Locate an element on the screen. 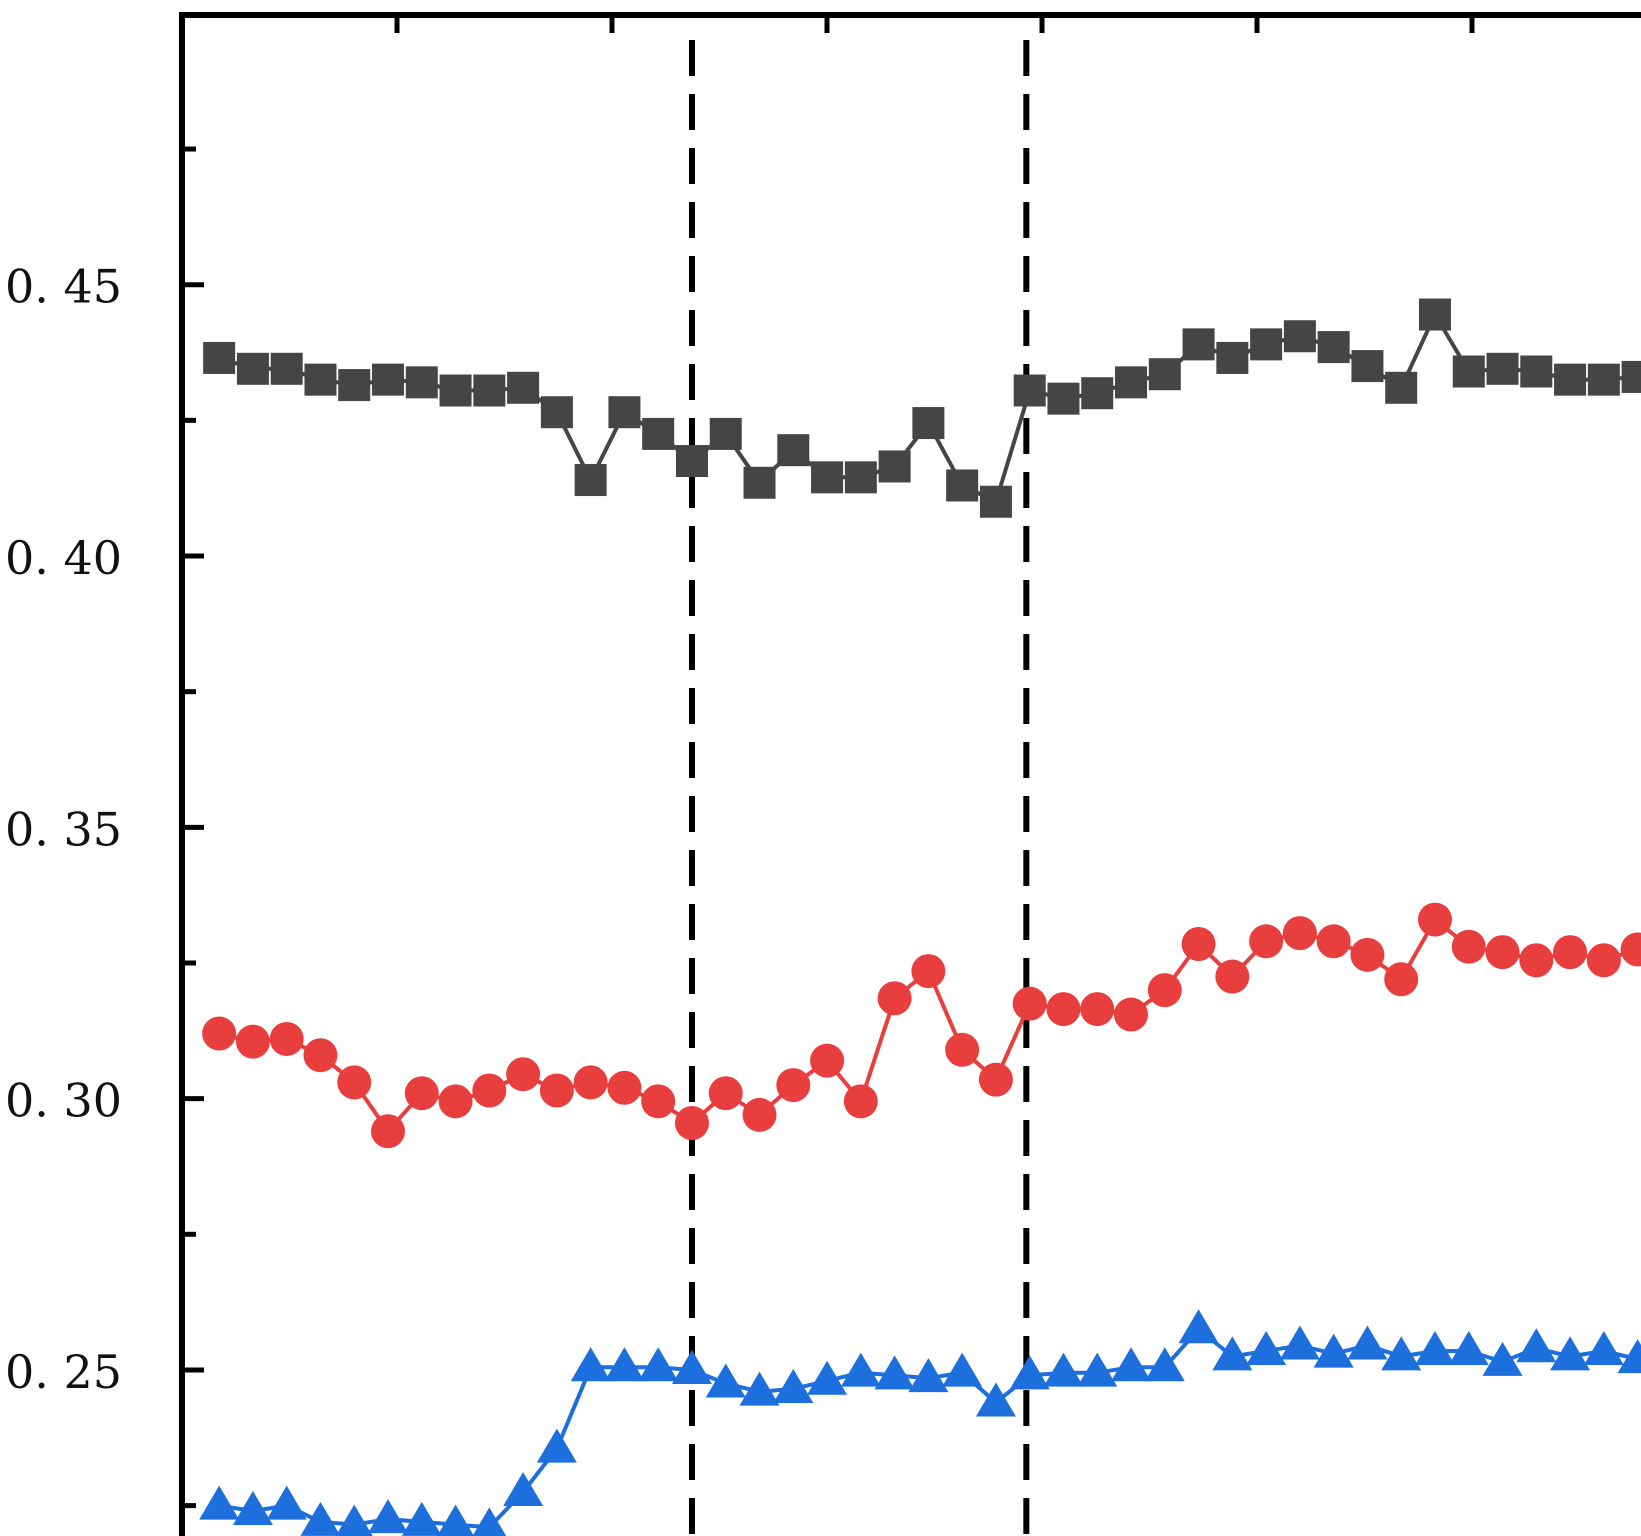 Image resolution: width=1641 pixels, height=1536 pixels. y-tick-label: 0. 25 is located at coordinates (63, 1372).